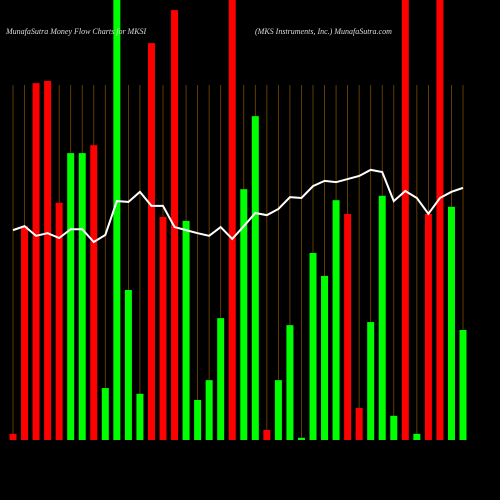  I want to click on chart-title: MunafaSutra Money Flow Charts for MKSI, so click(76, 31).